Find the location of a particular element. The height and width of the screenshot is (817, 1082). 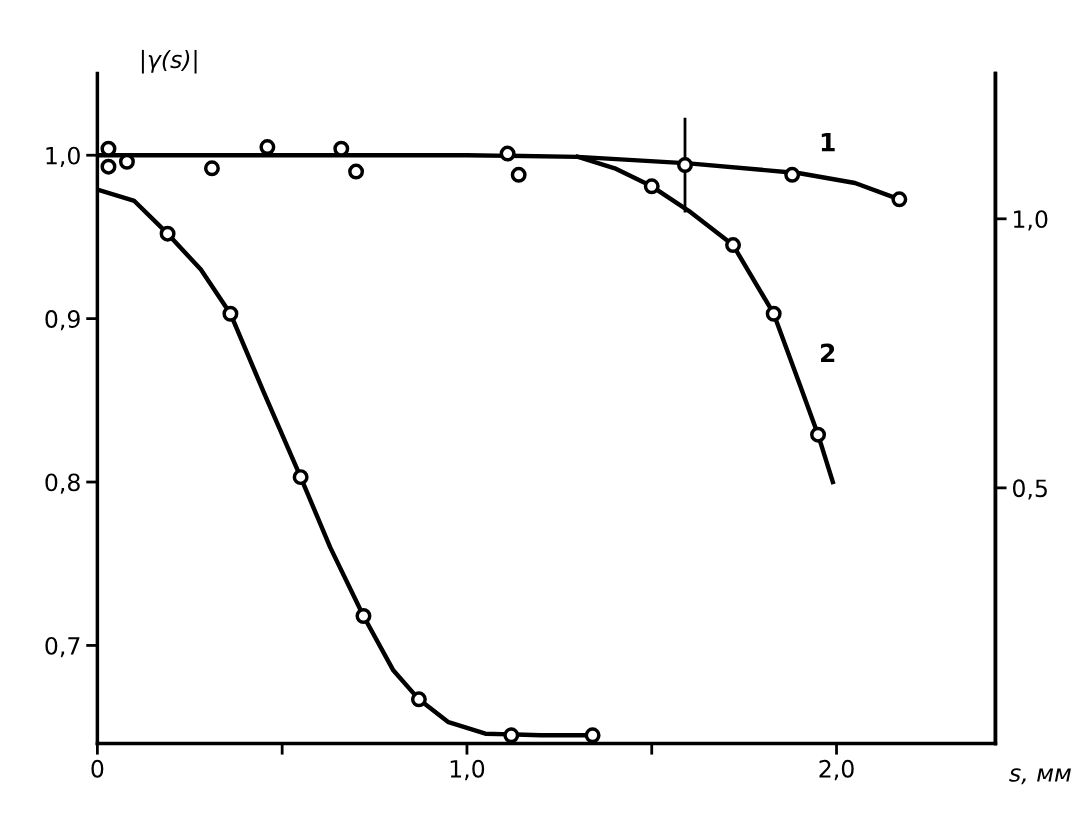

series-label: 2 is located at coordinates (827, 353).